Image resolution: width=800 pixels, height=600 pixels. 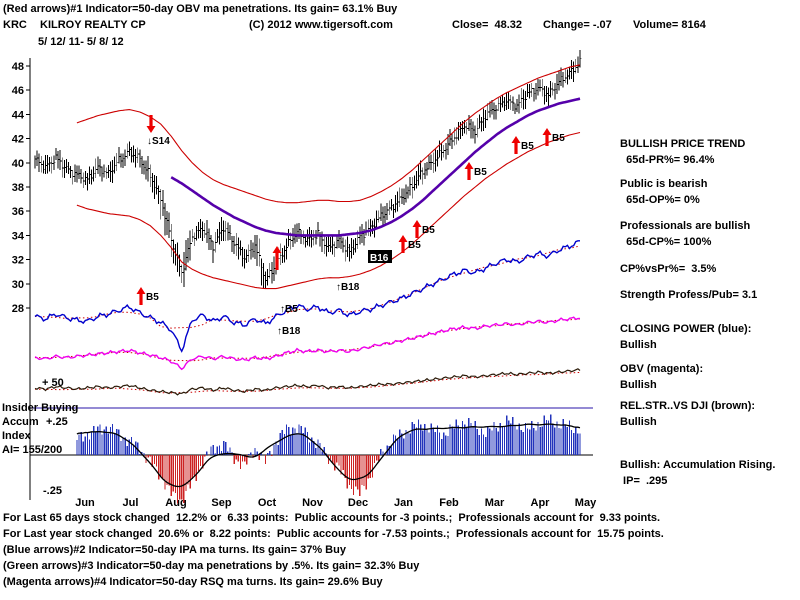 What do you see at coordinates (709, 414) in the screenshot?
I see `right-panel-section: REL.STR..VS DJI (brown): Bullish` at bounding box center [709, 414].